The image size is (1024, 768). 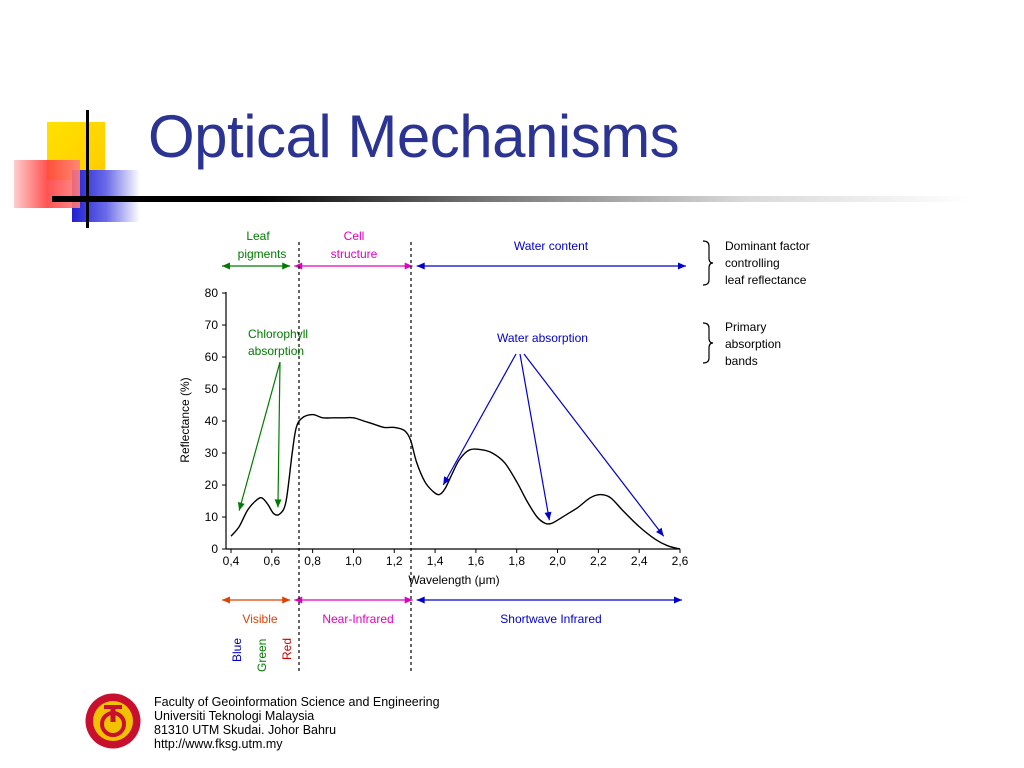 What do you see at coordinates (271, 561) in the screenshot?
I see `x-tick-label: 0,6` at bounding box center [271, 561].